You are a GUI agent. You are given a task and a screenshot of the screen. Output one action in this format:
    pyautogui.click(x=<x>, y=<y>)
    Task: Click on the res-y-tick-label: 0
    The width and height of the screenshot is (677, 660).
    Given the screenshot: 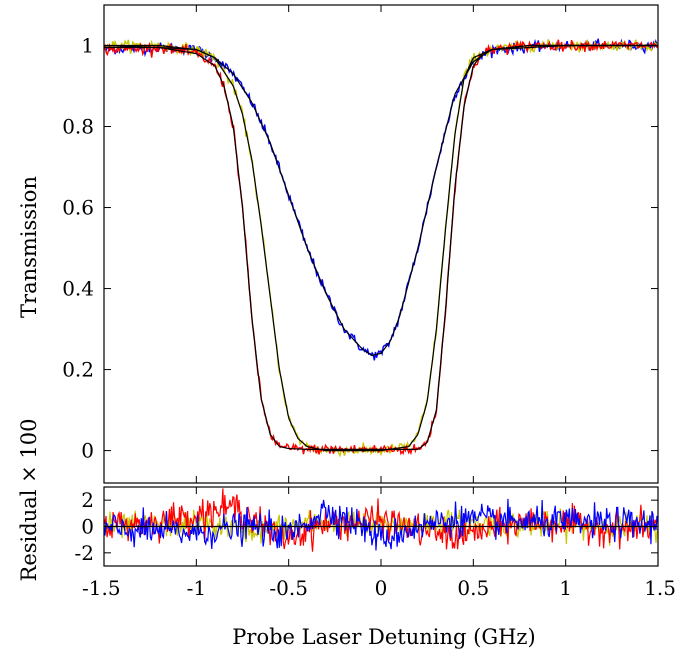 What is the action you would take?
    pyautogui.click(x=87, y=527)
    